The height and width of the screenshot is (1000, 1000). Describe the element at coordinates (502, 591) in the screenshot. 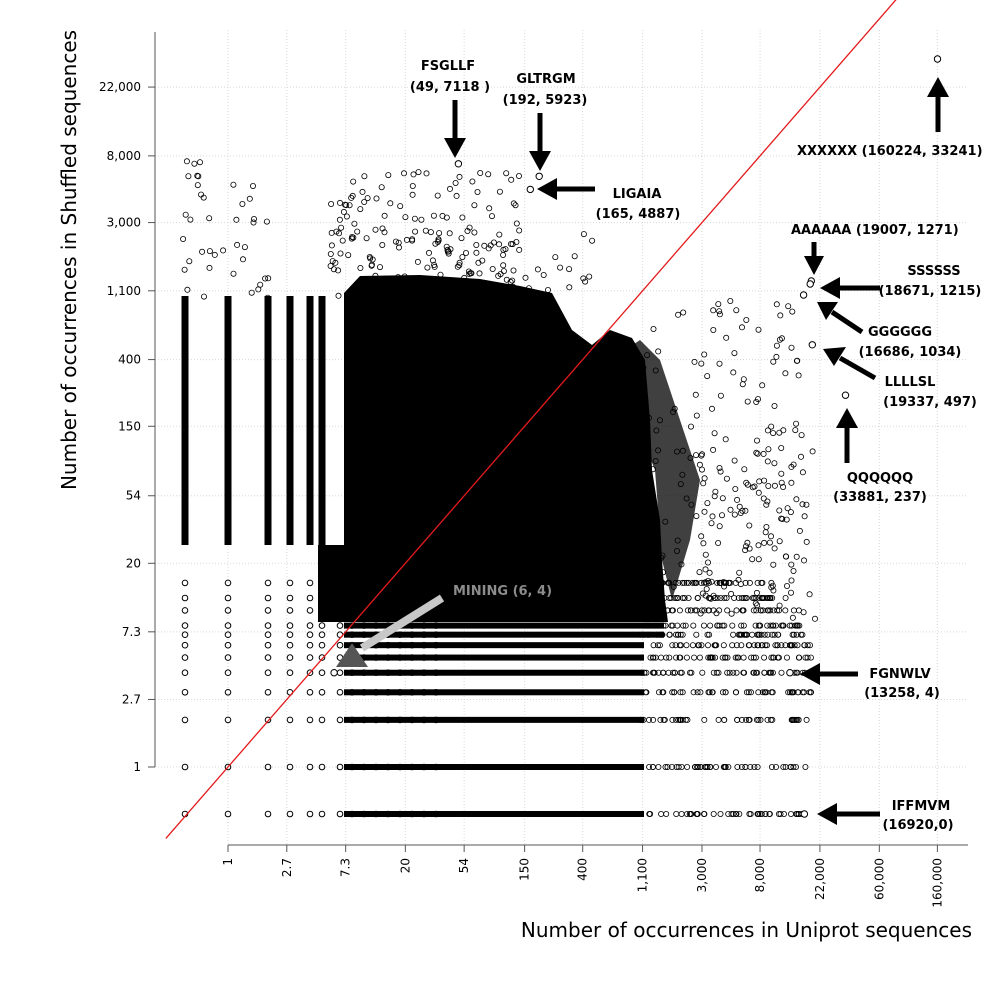

I see `annotation-mining-label: MINING (6, 4)` at that location.